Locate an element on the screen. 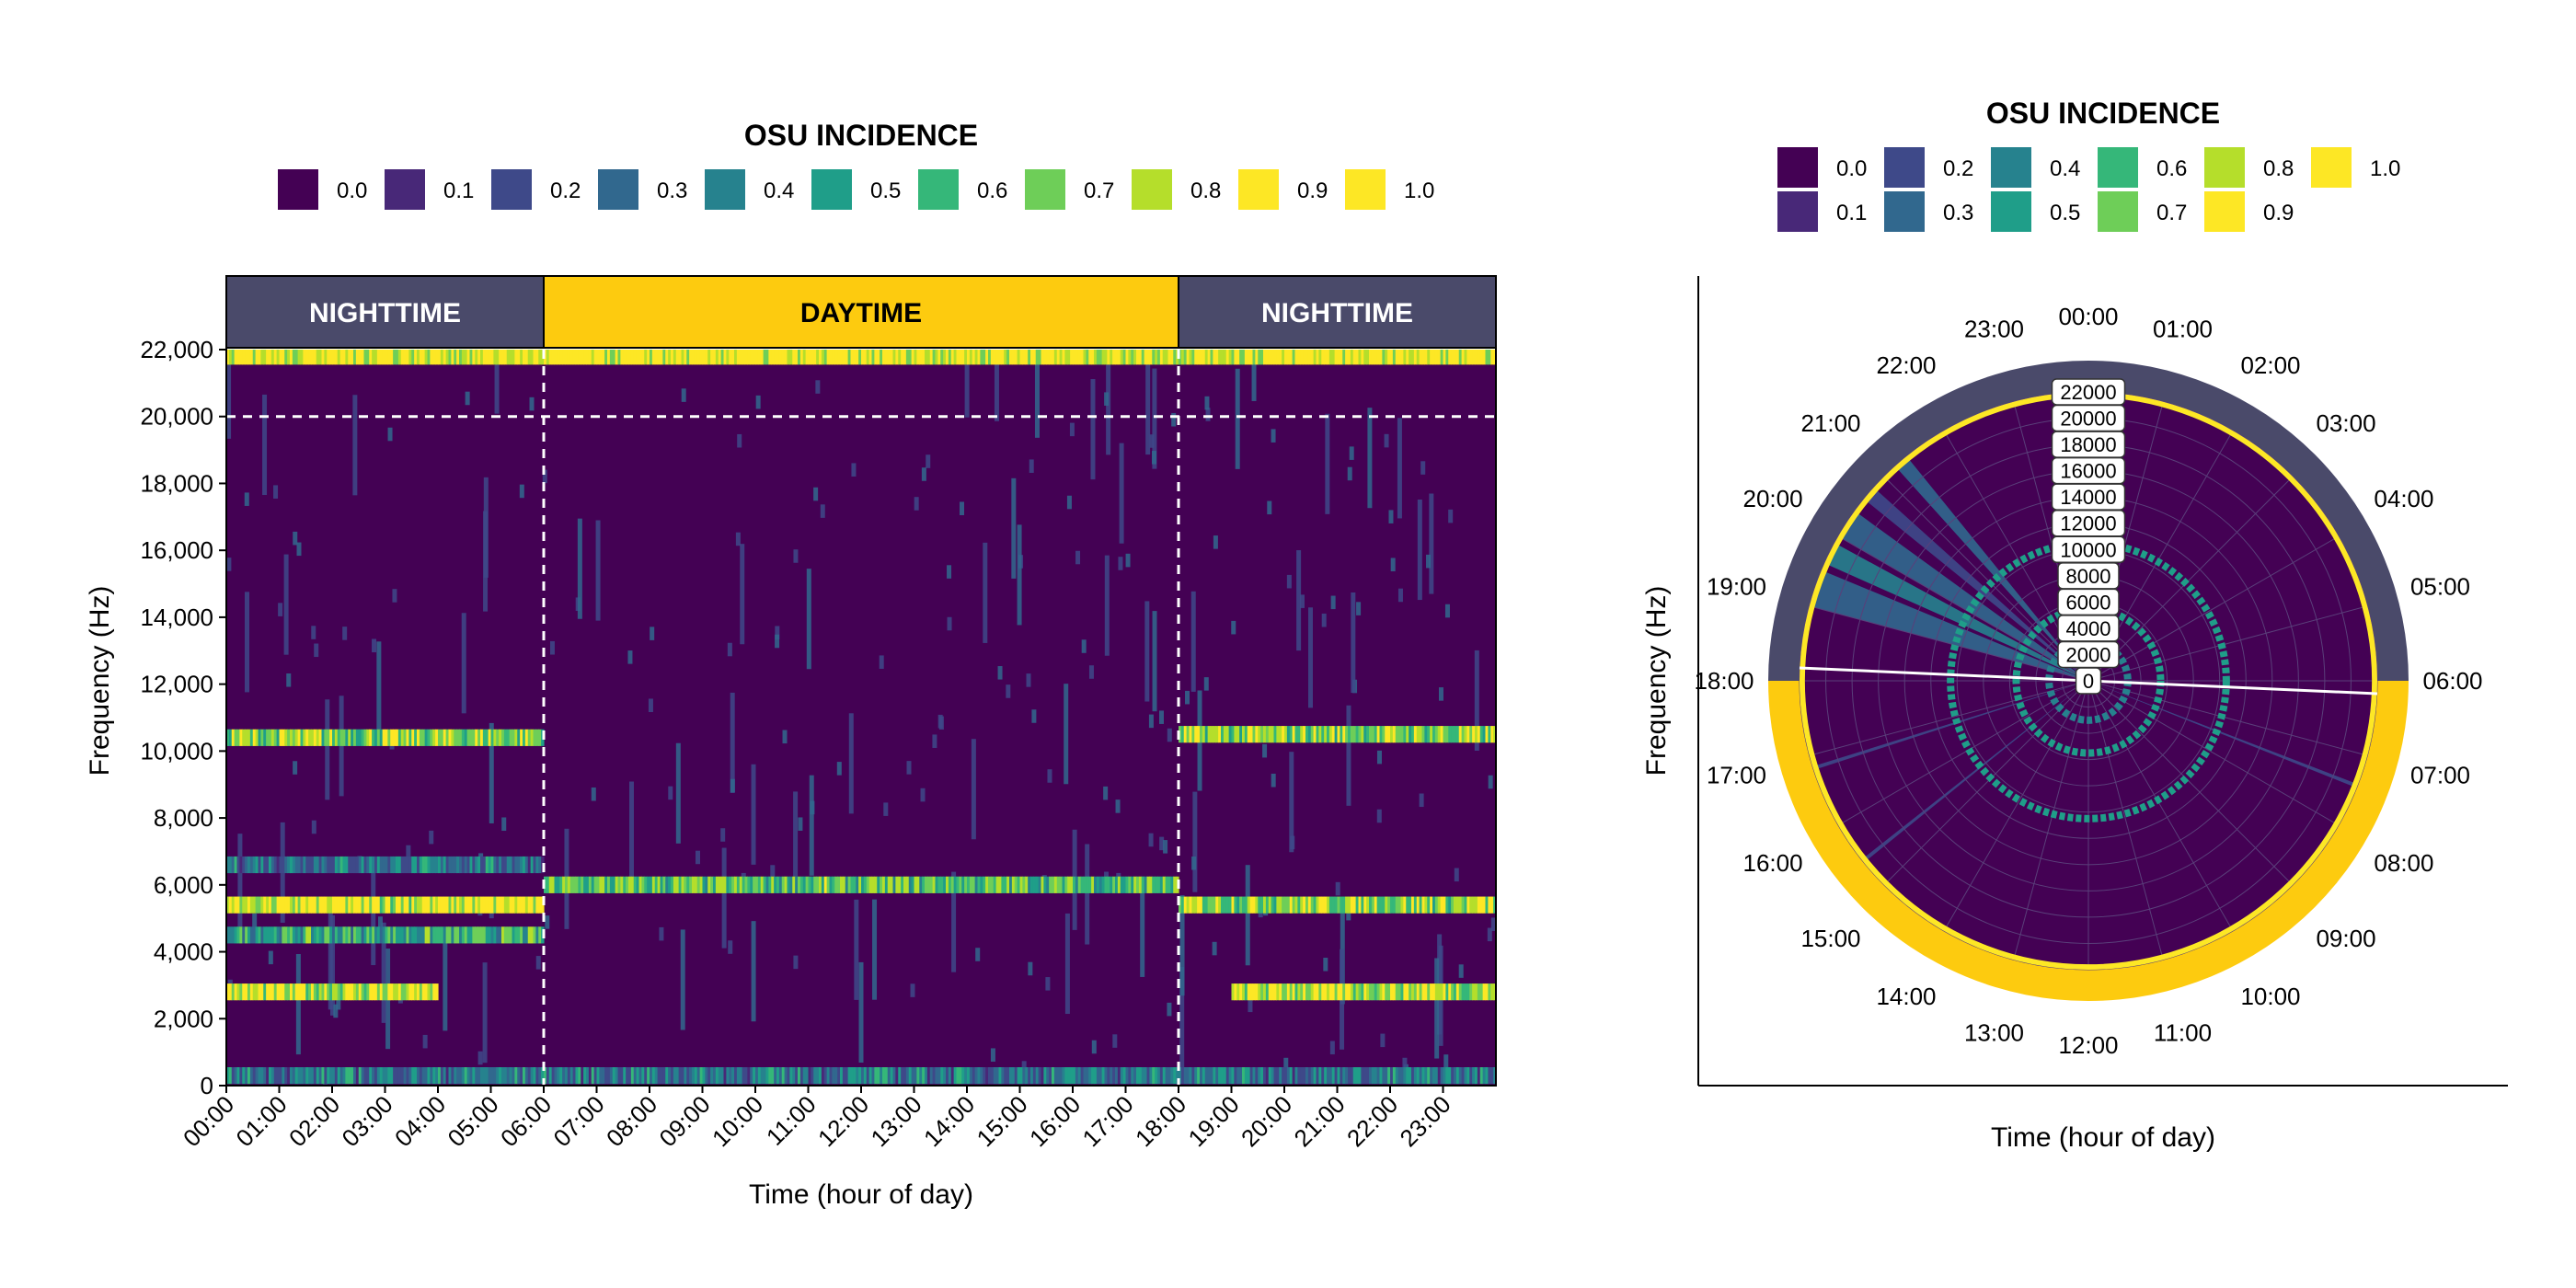  x-tick-label: 03:00 is located at coordinates (367, 1121).